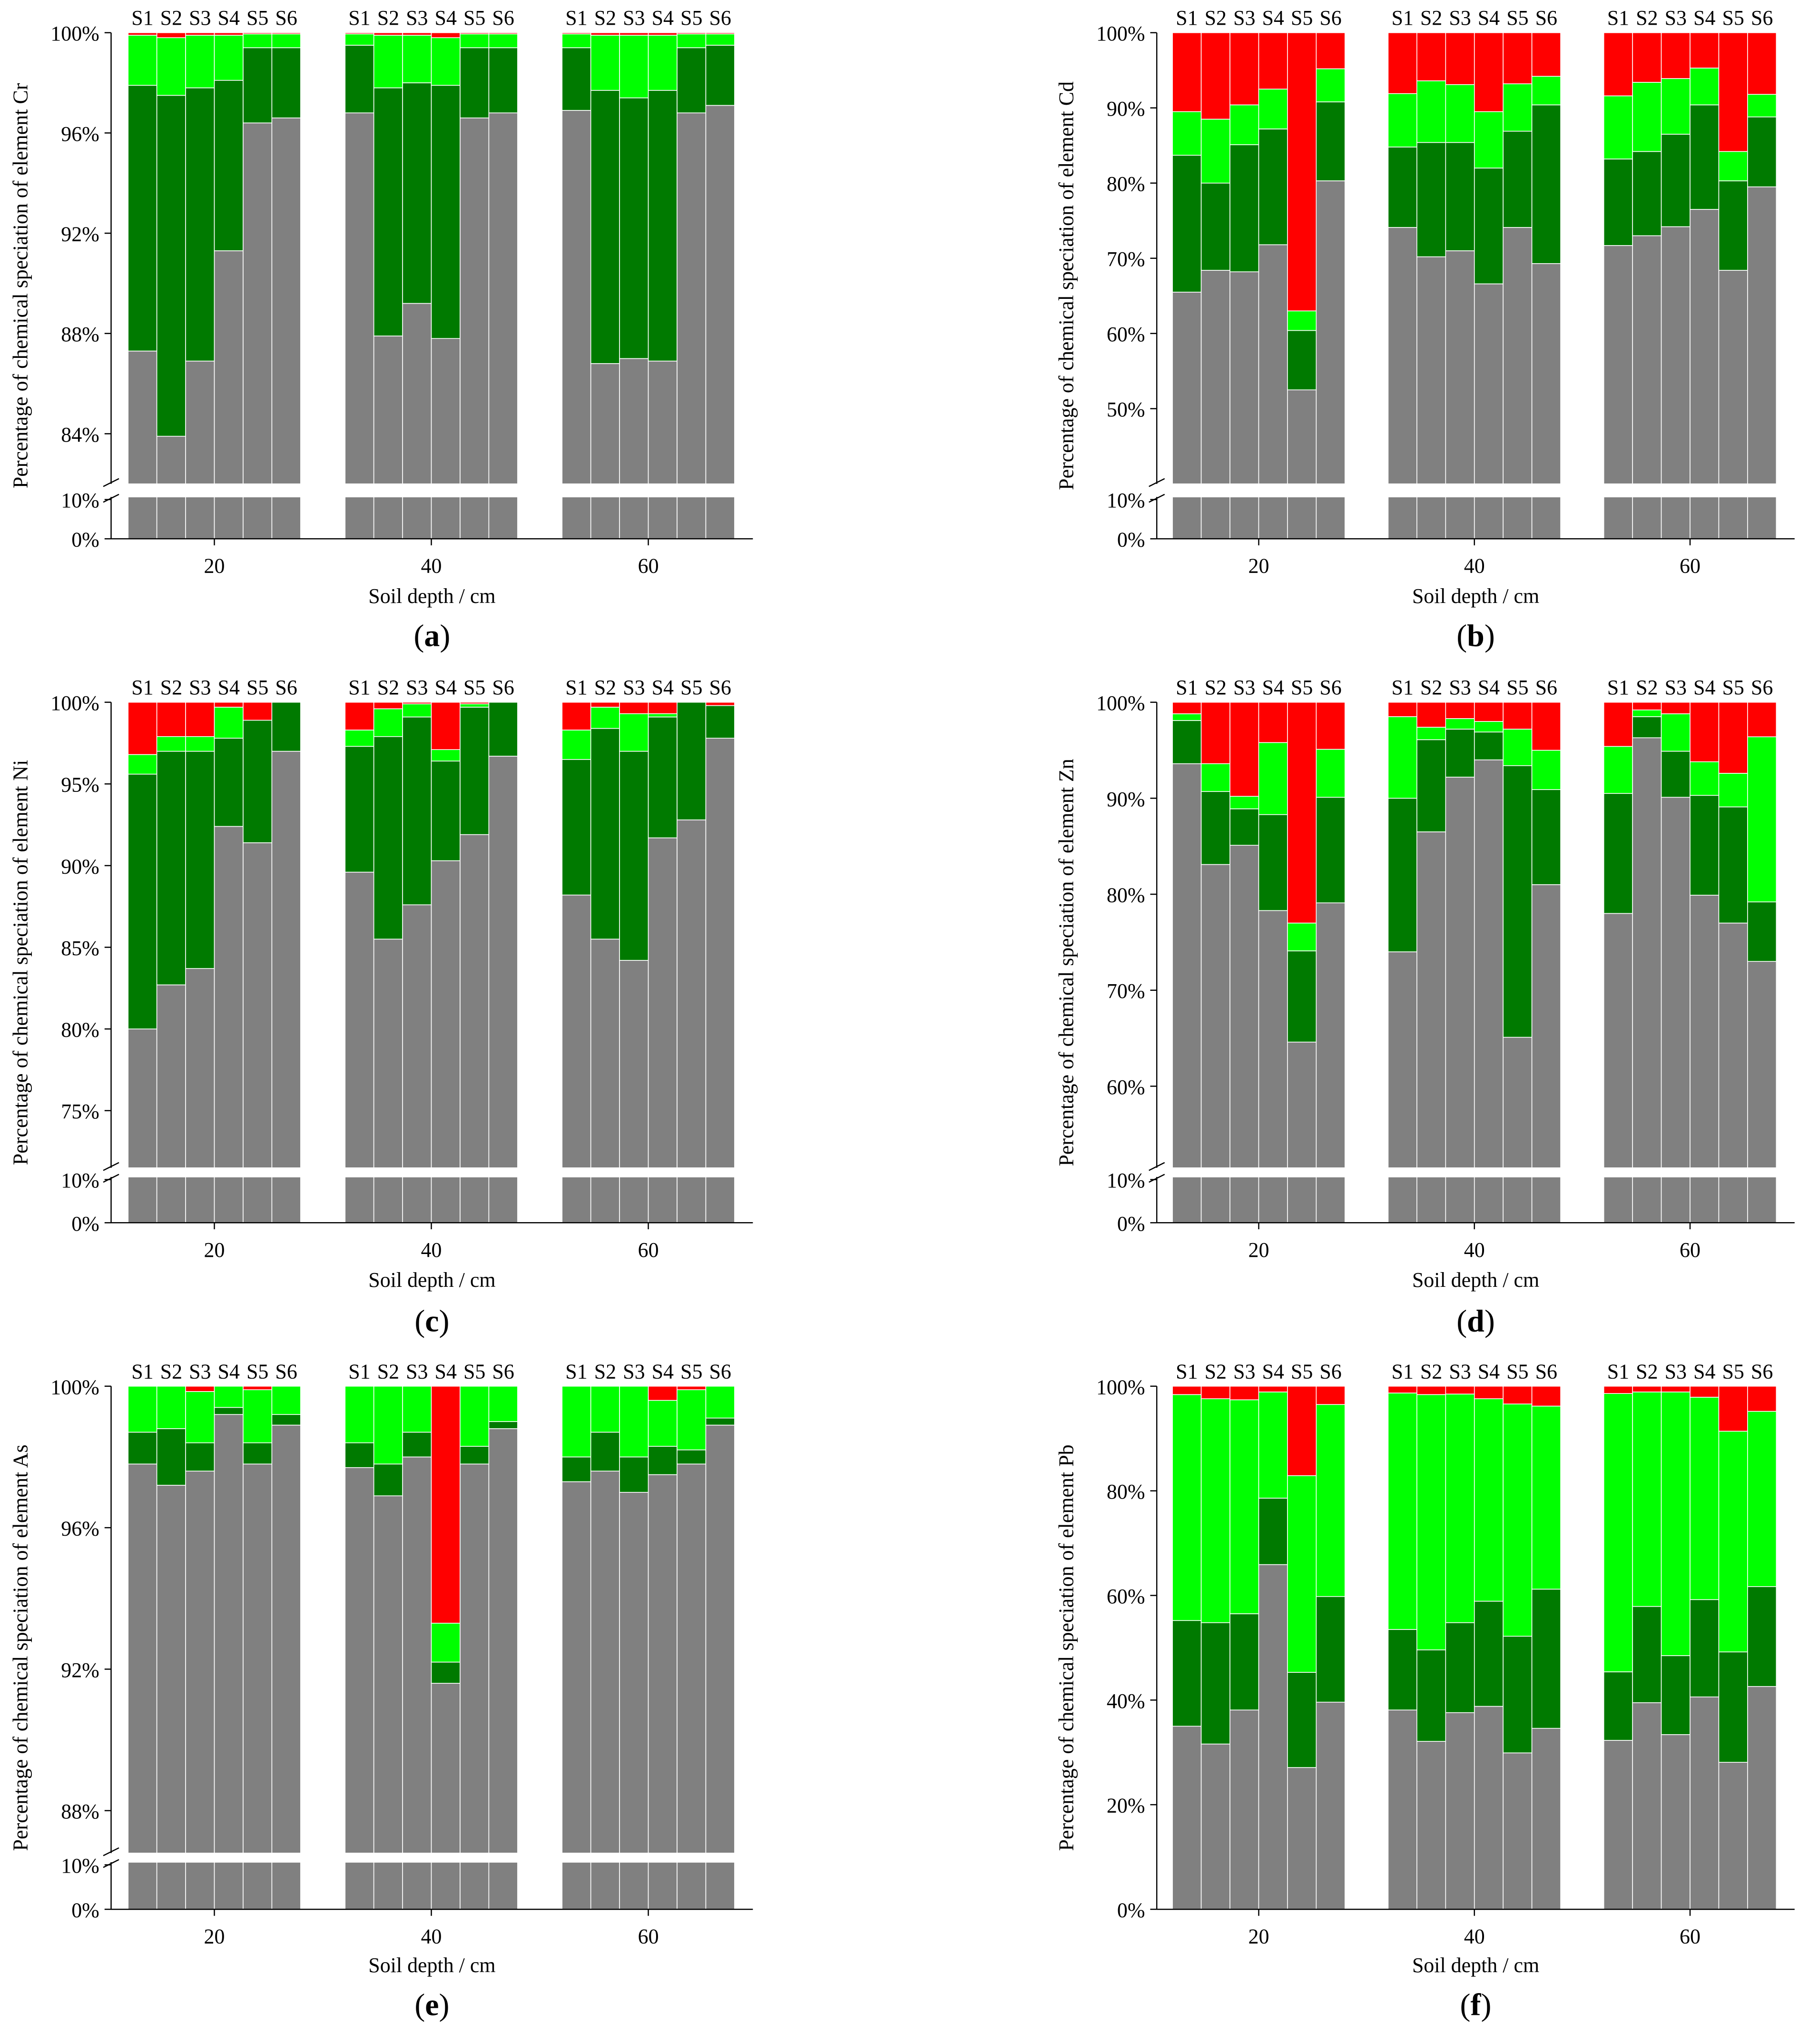  I want to click on bar-40-S5: S5, so click(475, 272).